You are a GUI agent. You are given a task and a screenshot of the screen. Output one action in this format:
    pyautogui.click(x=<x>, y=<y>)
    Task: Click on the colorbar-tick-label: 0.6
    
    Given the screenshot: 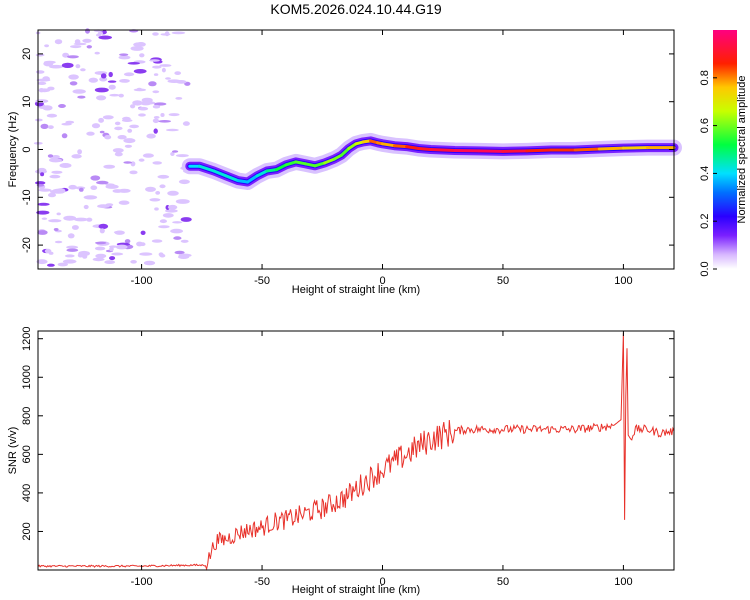 What is the action you would take?
    pyautogui.click(x=705, y=125)
    